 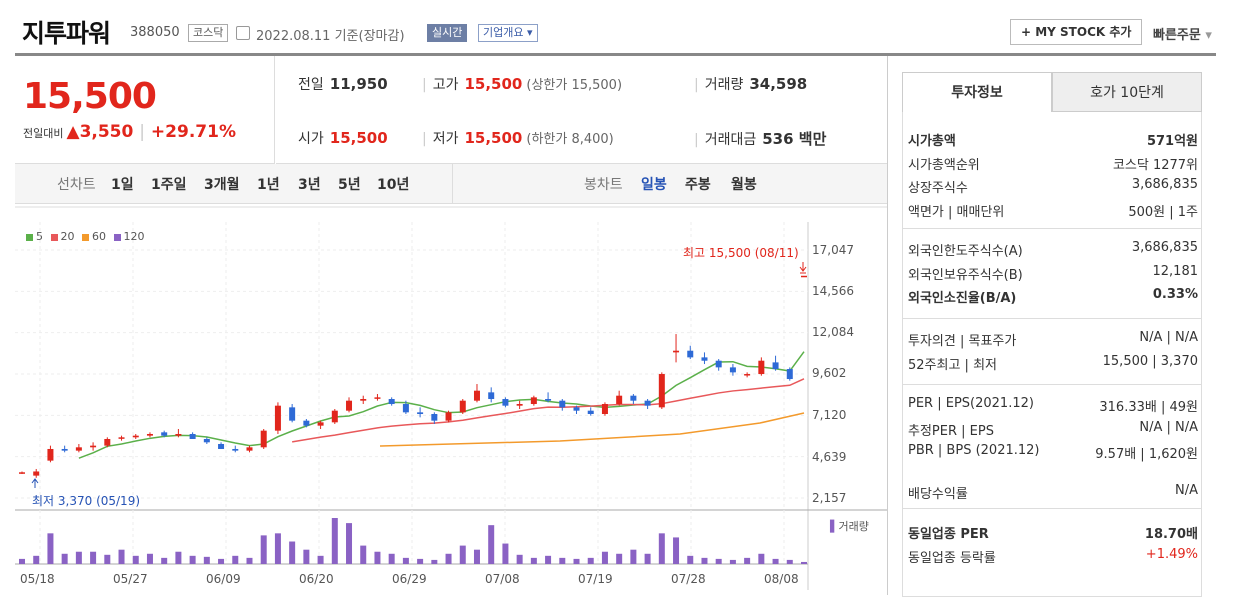 I want to click on legend-label: 60, so click(x=99, y=236).